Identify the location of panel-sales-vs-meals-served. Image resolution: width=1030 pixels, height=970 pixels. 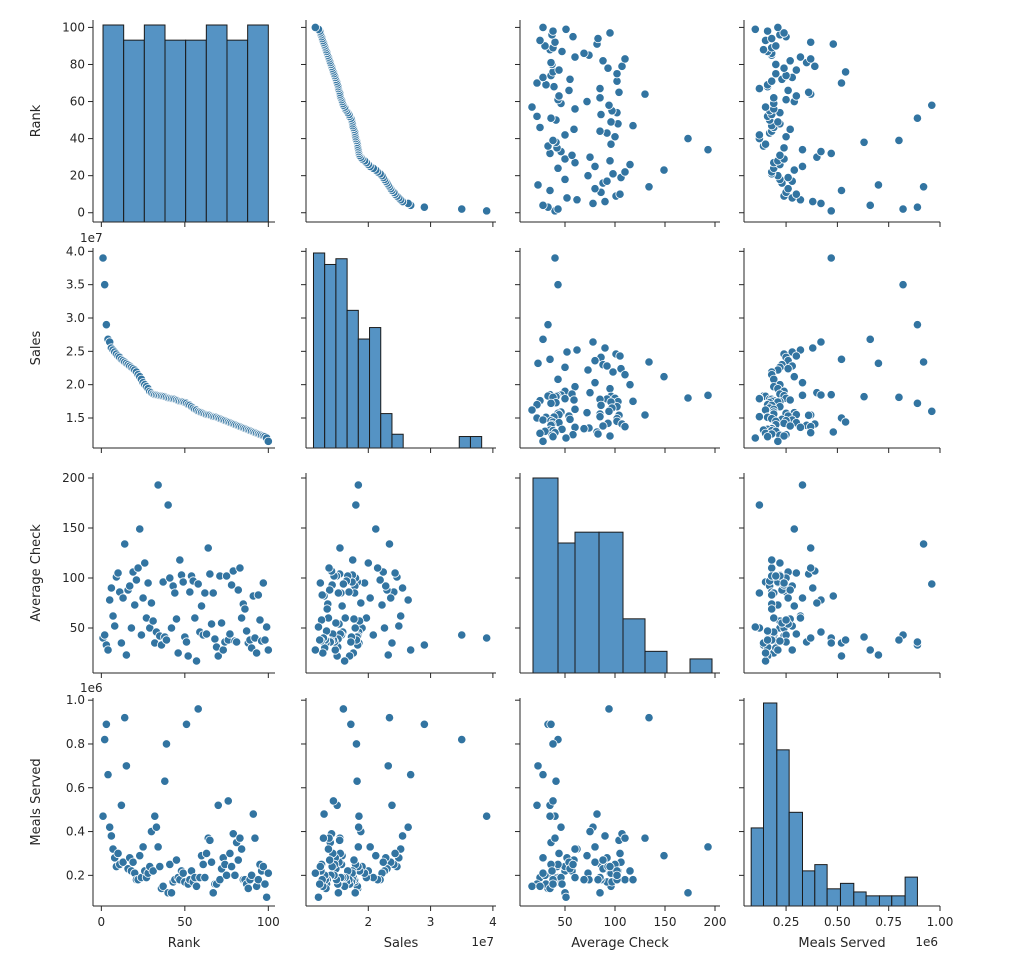
(840, 350).